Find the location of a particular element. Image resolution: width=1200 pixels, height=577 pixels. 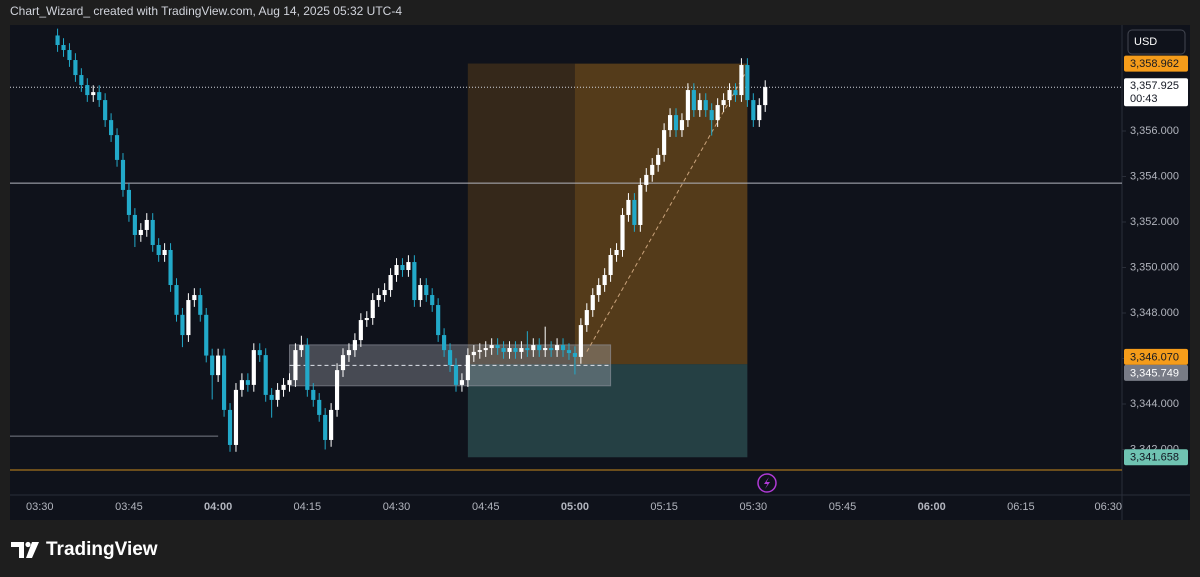

logo-text: TradingView is located at coordinates (102, 549).